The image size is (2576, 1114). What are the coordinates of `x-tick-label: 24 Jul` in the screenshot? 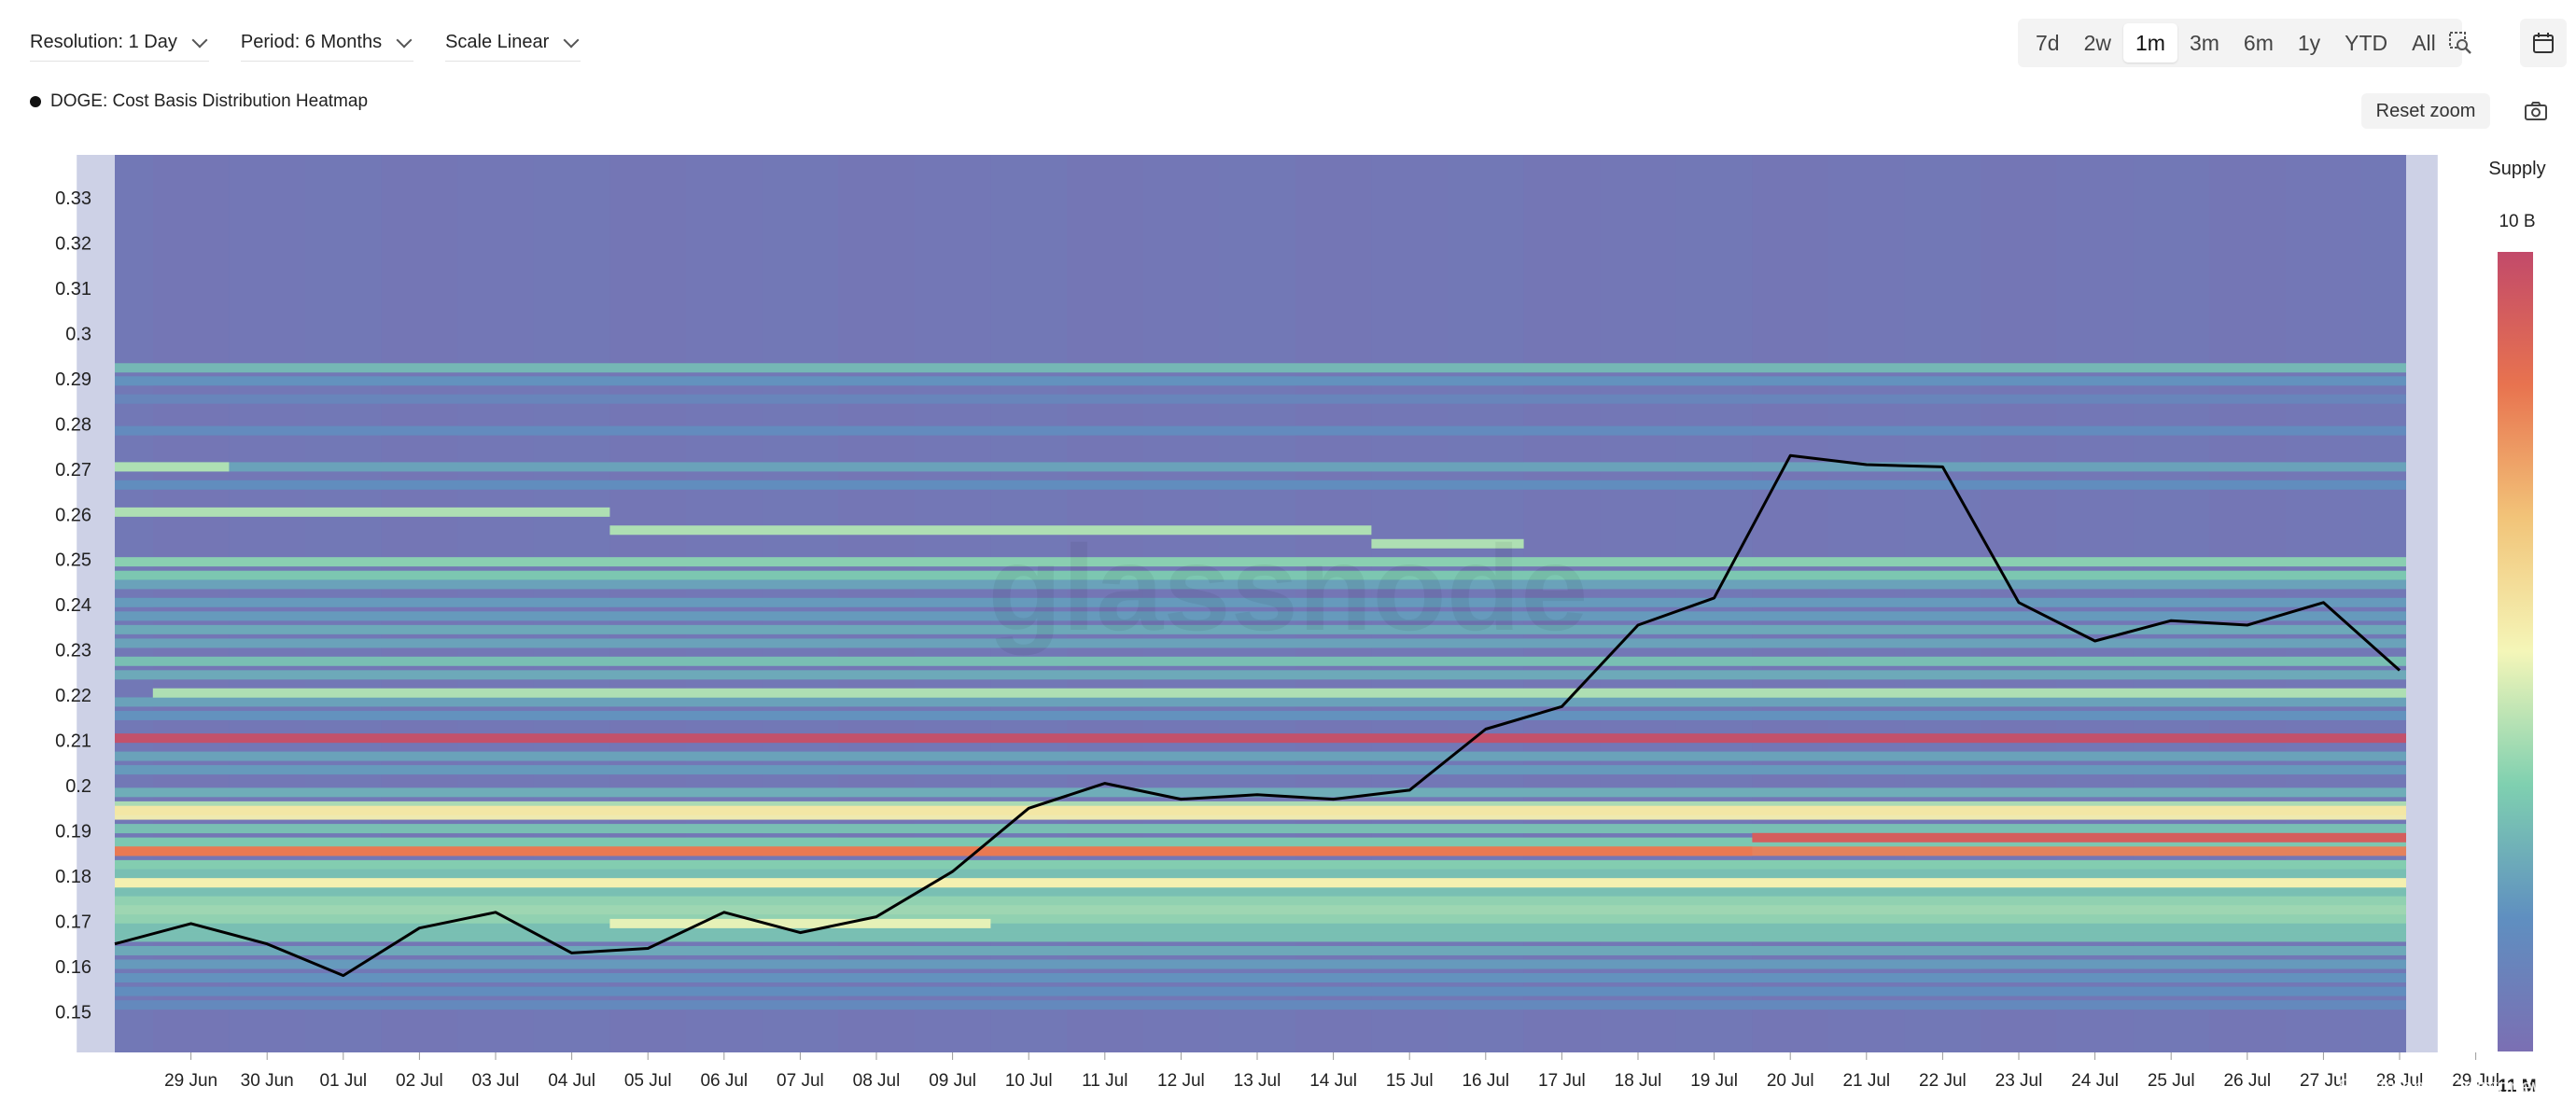 It's located at (2095, 1081).